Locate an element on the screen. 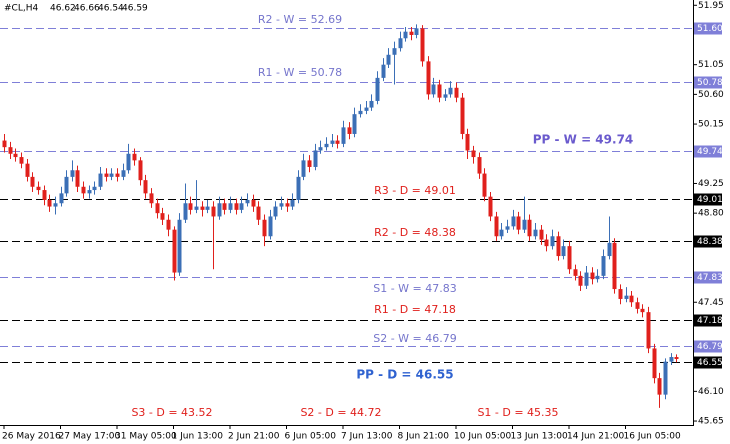  annotation: S1 - D = 45.35 is located at coordinates (517, 412).